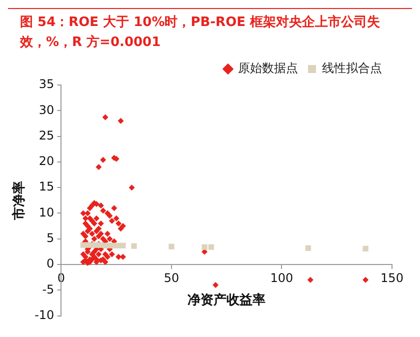 This screenshot has height=337, width=420. I want to click on x-tick-label: 100, so click(282, 277).